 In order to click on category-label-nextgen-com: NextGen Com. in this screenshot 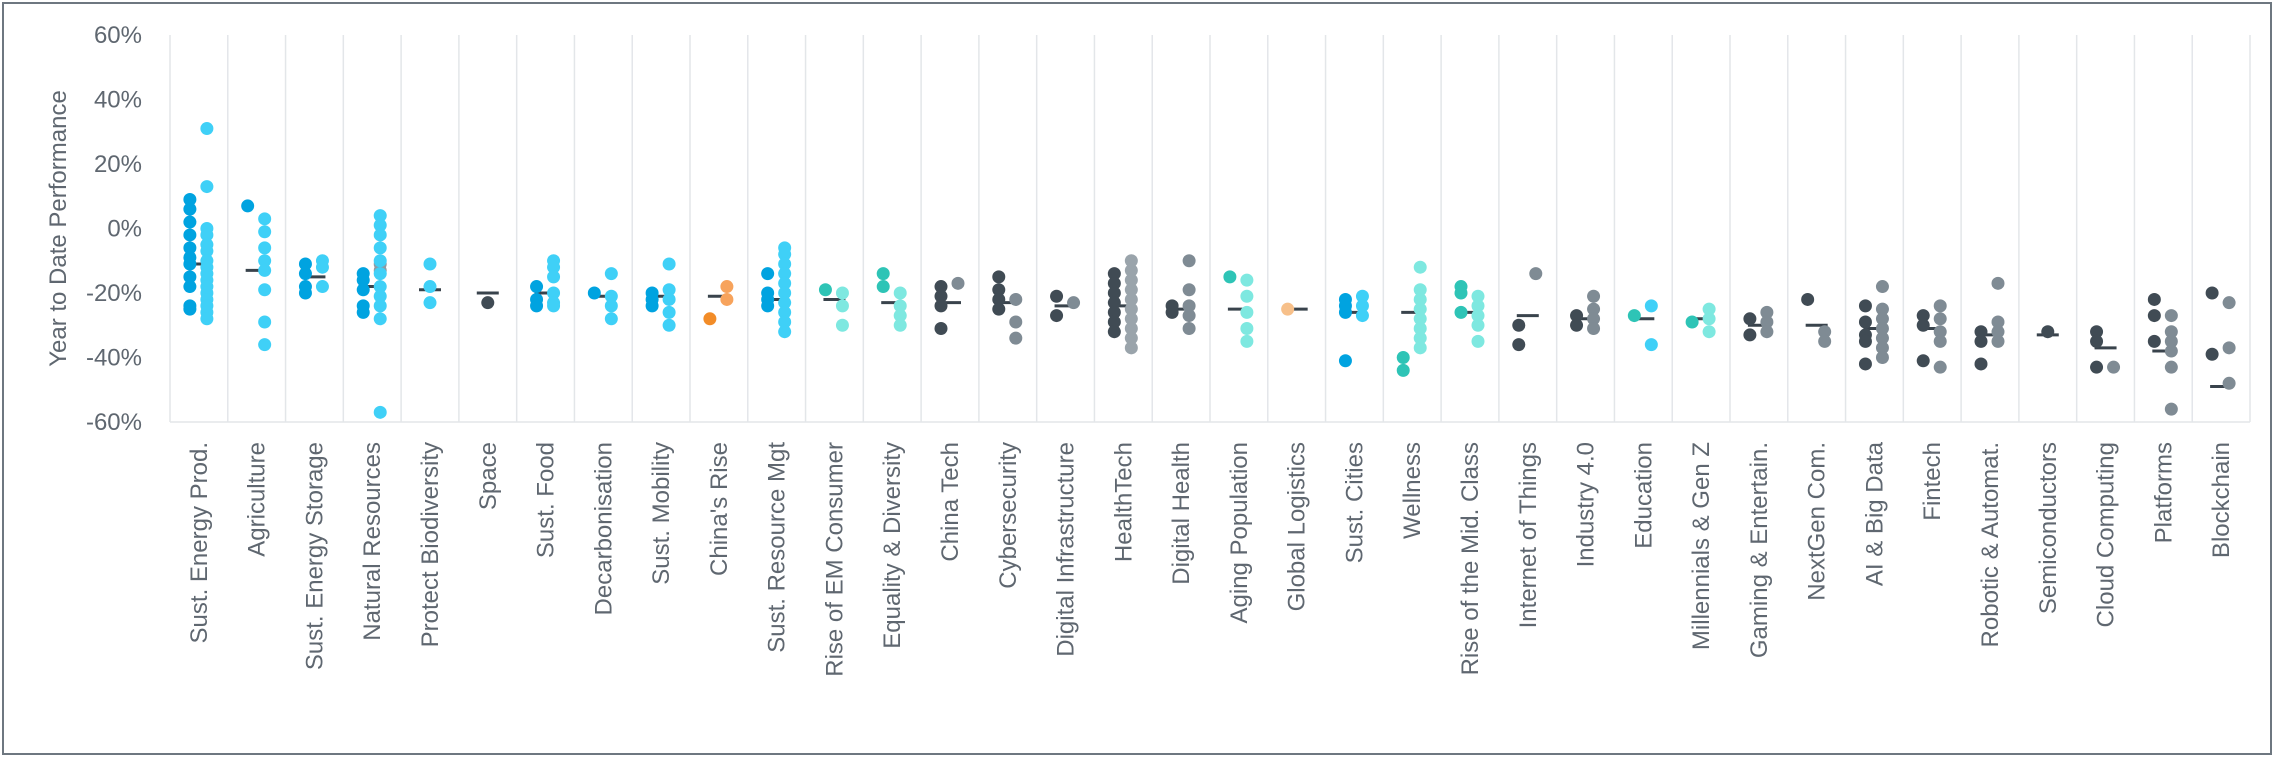, I will do `click(1817, 521)`.